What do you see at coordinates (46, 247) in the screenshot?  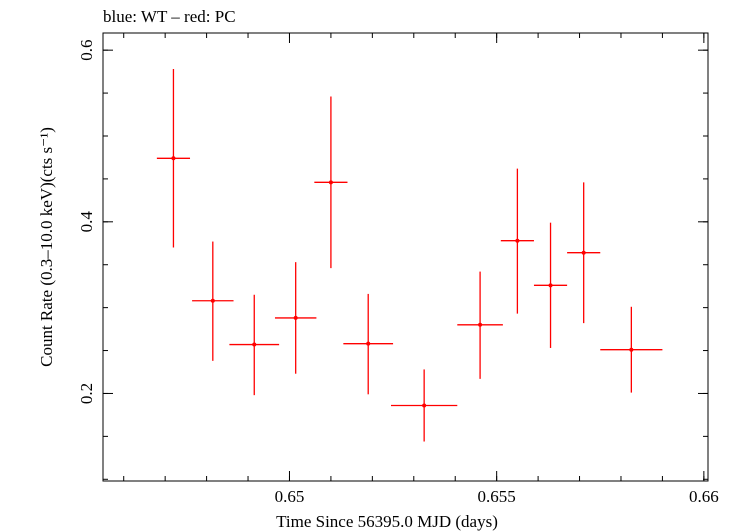 I see `y-axis-label: Count Rate (0.3–10.0 keV)(cts s⁻¹)` at bounding box center [46, 247].